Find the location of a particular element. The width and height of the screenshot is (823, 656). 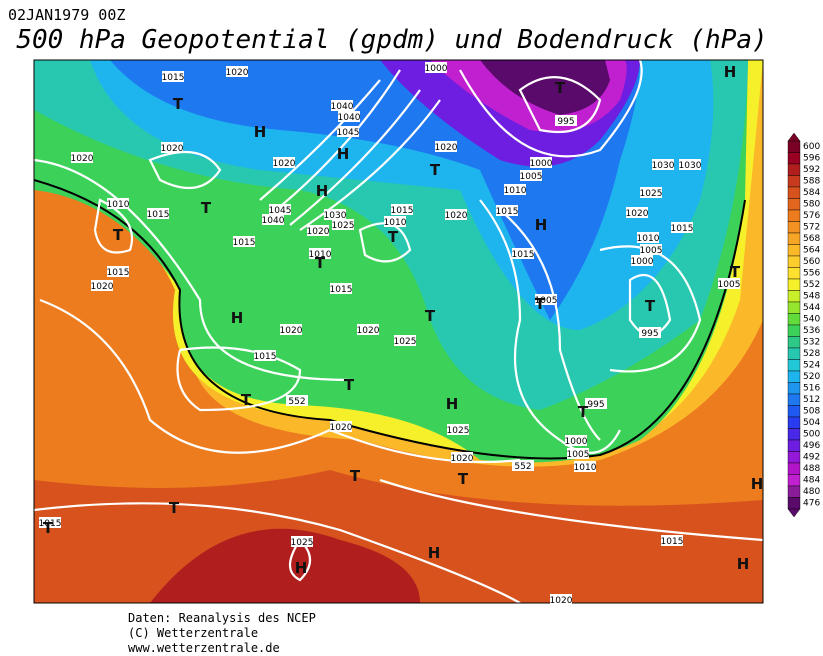

colorbar-label: 480 is located at coordinates (811, 492).